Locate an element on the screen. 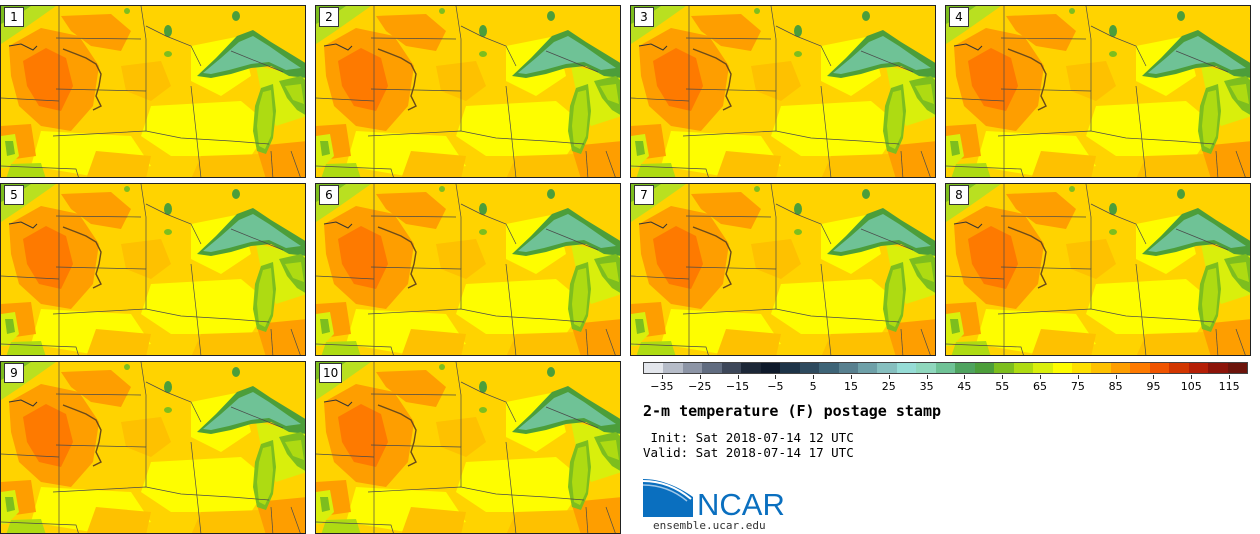 The image size is (1260, 534). colorbar-tick-label: −15 is located at coordinates (737, 386).